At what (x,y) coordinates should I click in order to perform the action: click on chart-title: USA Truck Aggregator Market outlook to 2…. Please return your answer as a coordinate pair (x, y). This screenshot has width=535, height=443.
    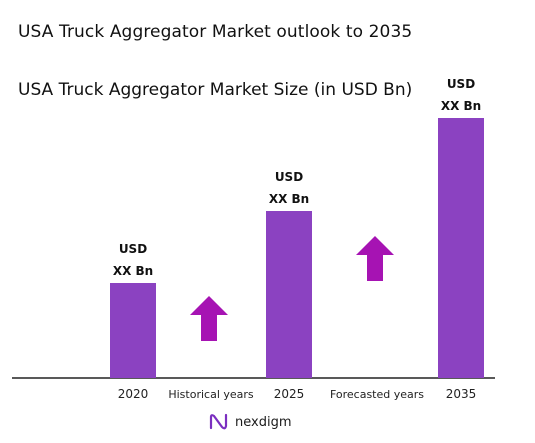
    Looking at the image, I should click on (215, 32).